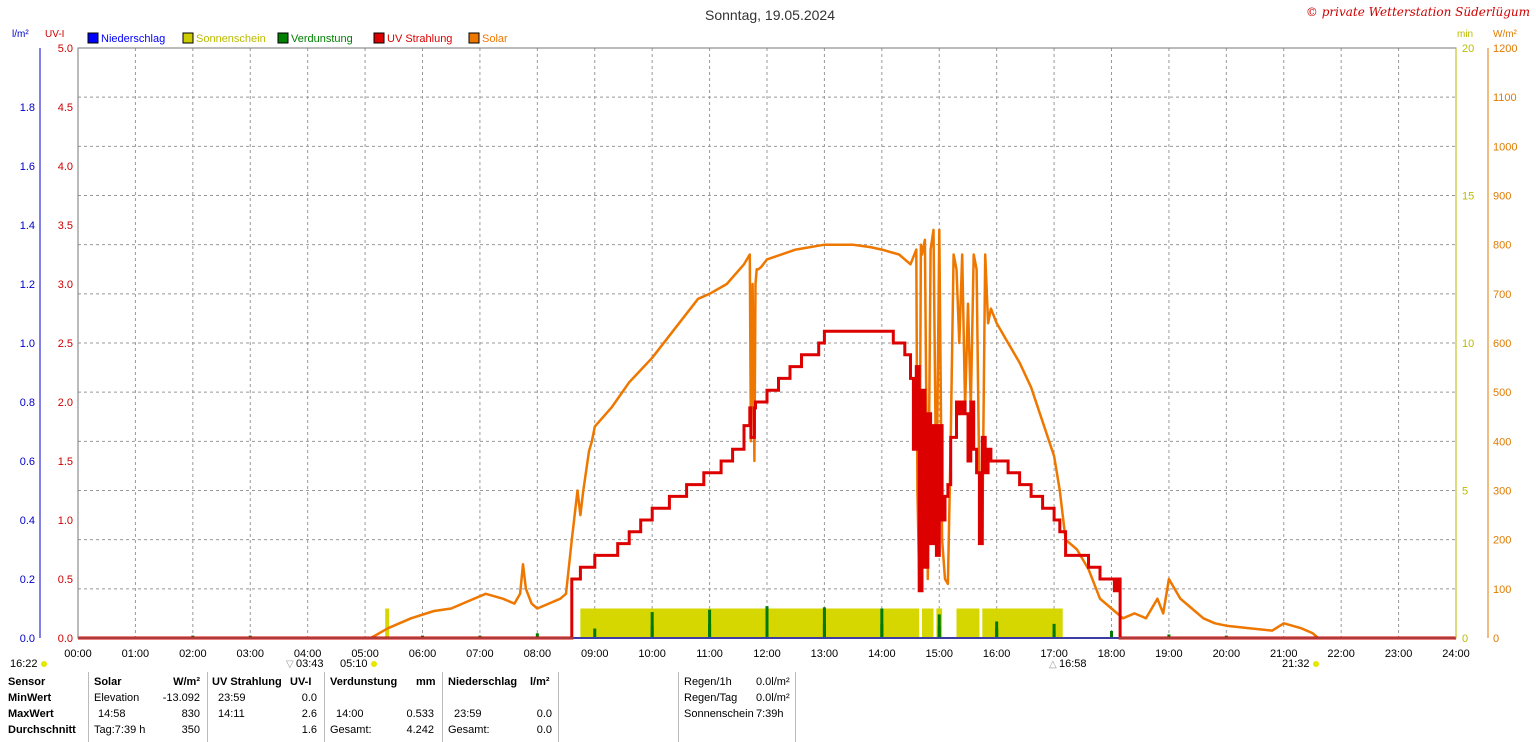  What do you see at coordinates (1053, 664) in the screenshot?
I see `marker-moonrise-arrow: △` at bounding box center [1053, 664].